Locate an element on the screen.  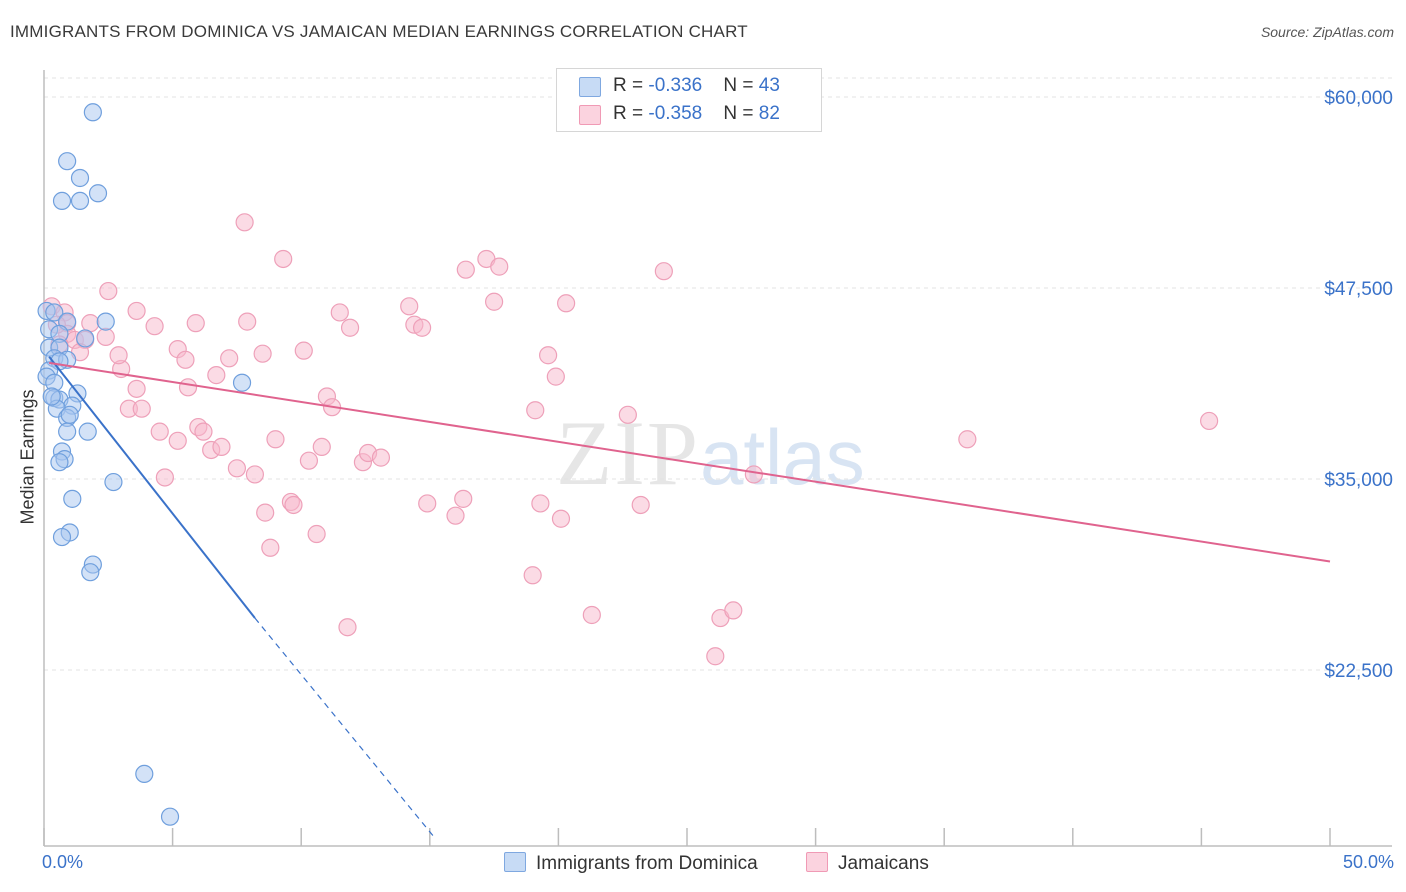
correlation-legend: R = -0.336 N = 43 R = -0.358 N = 82 is located at coordinates (689, 100).